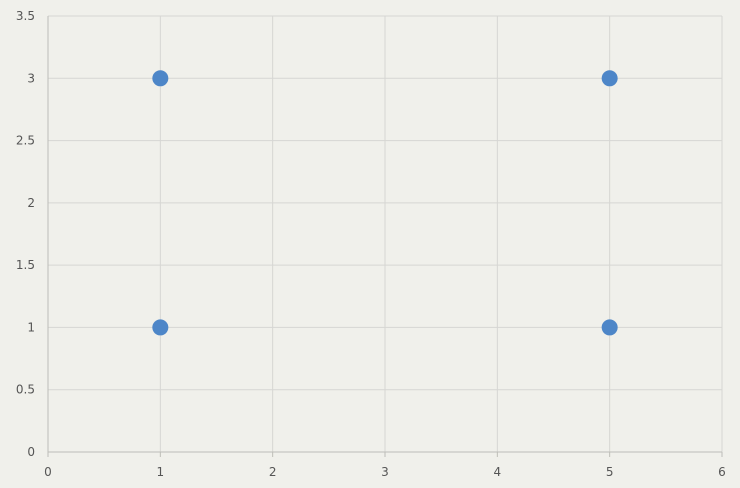  I want to click on x-tick-label: 2, so click(273, 472).